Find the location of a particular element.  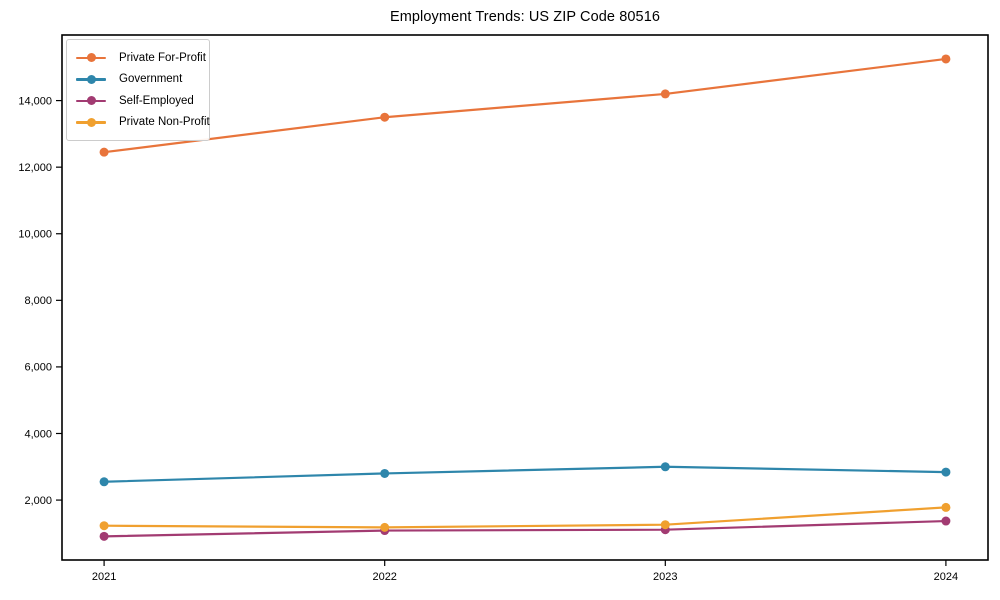

legend-item-government: Government is located at coordinates (136, 80).